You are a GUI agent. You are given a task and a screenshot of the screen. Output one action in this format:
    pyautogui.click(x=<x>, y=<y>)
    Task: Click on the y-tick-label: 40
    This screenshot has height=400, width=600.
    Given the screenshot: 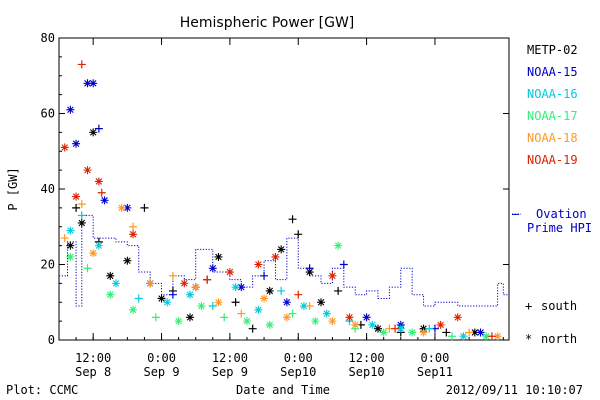 What is the action you would take?
    pyautogui.click(x=48, y=189)
    